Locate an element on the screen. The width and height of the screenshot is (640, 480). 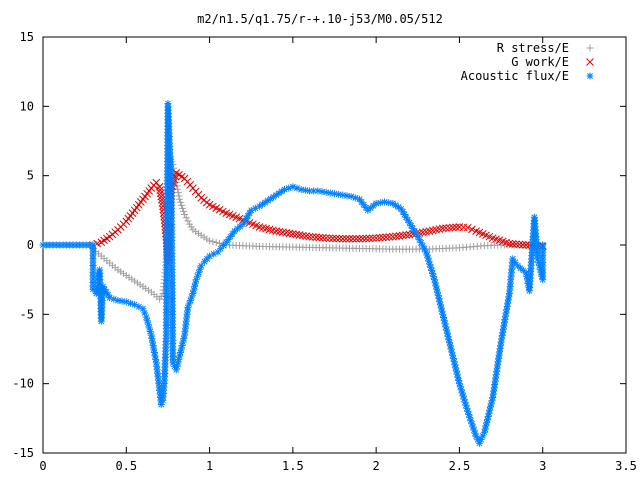
x-tick-label: 0 is located at coordinates (42, 466).